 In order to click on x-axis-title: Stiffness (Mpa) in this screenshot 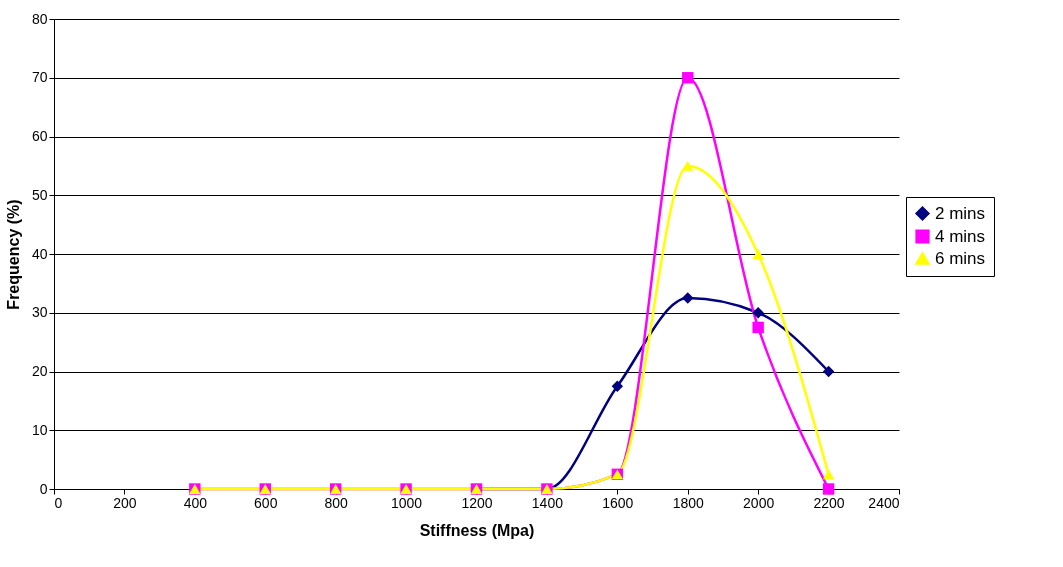, I will do `click(477, 530)`.